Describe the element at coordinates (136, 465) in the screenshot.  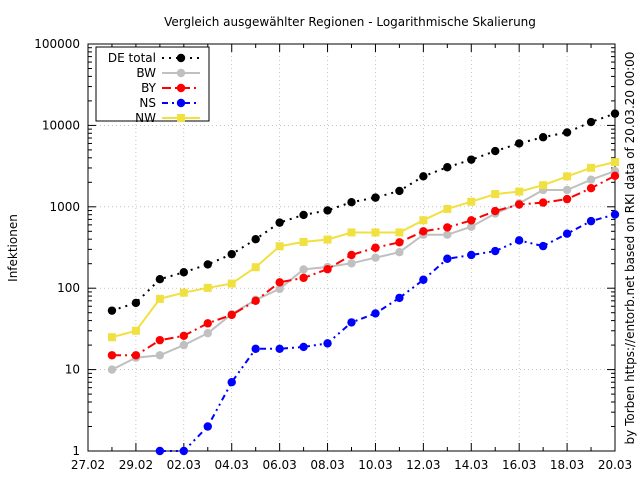
I see `x-tick-label: 29.02` at that location.